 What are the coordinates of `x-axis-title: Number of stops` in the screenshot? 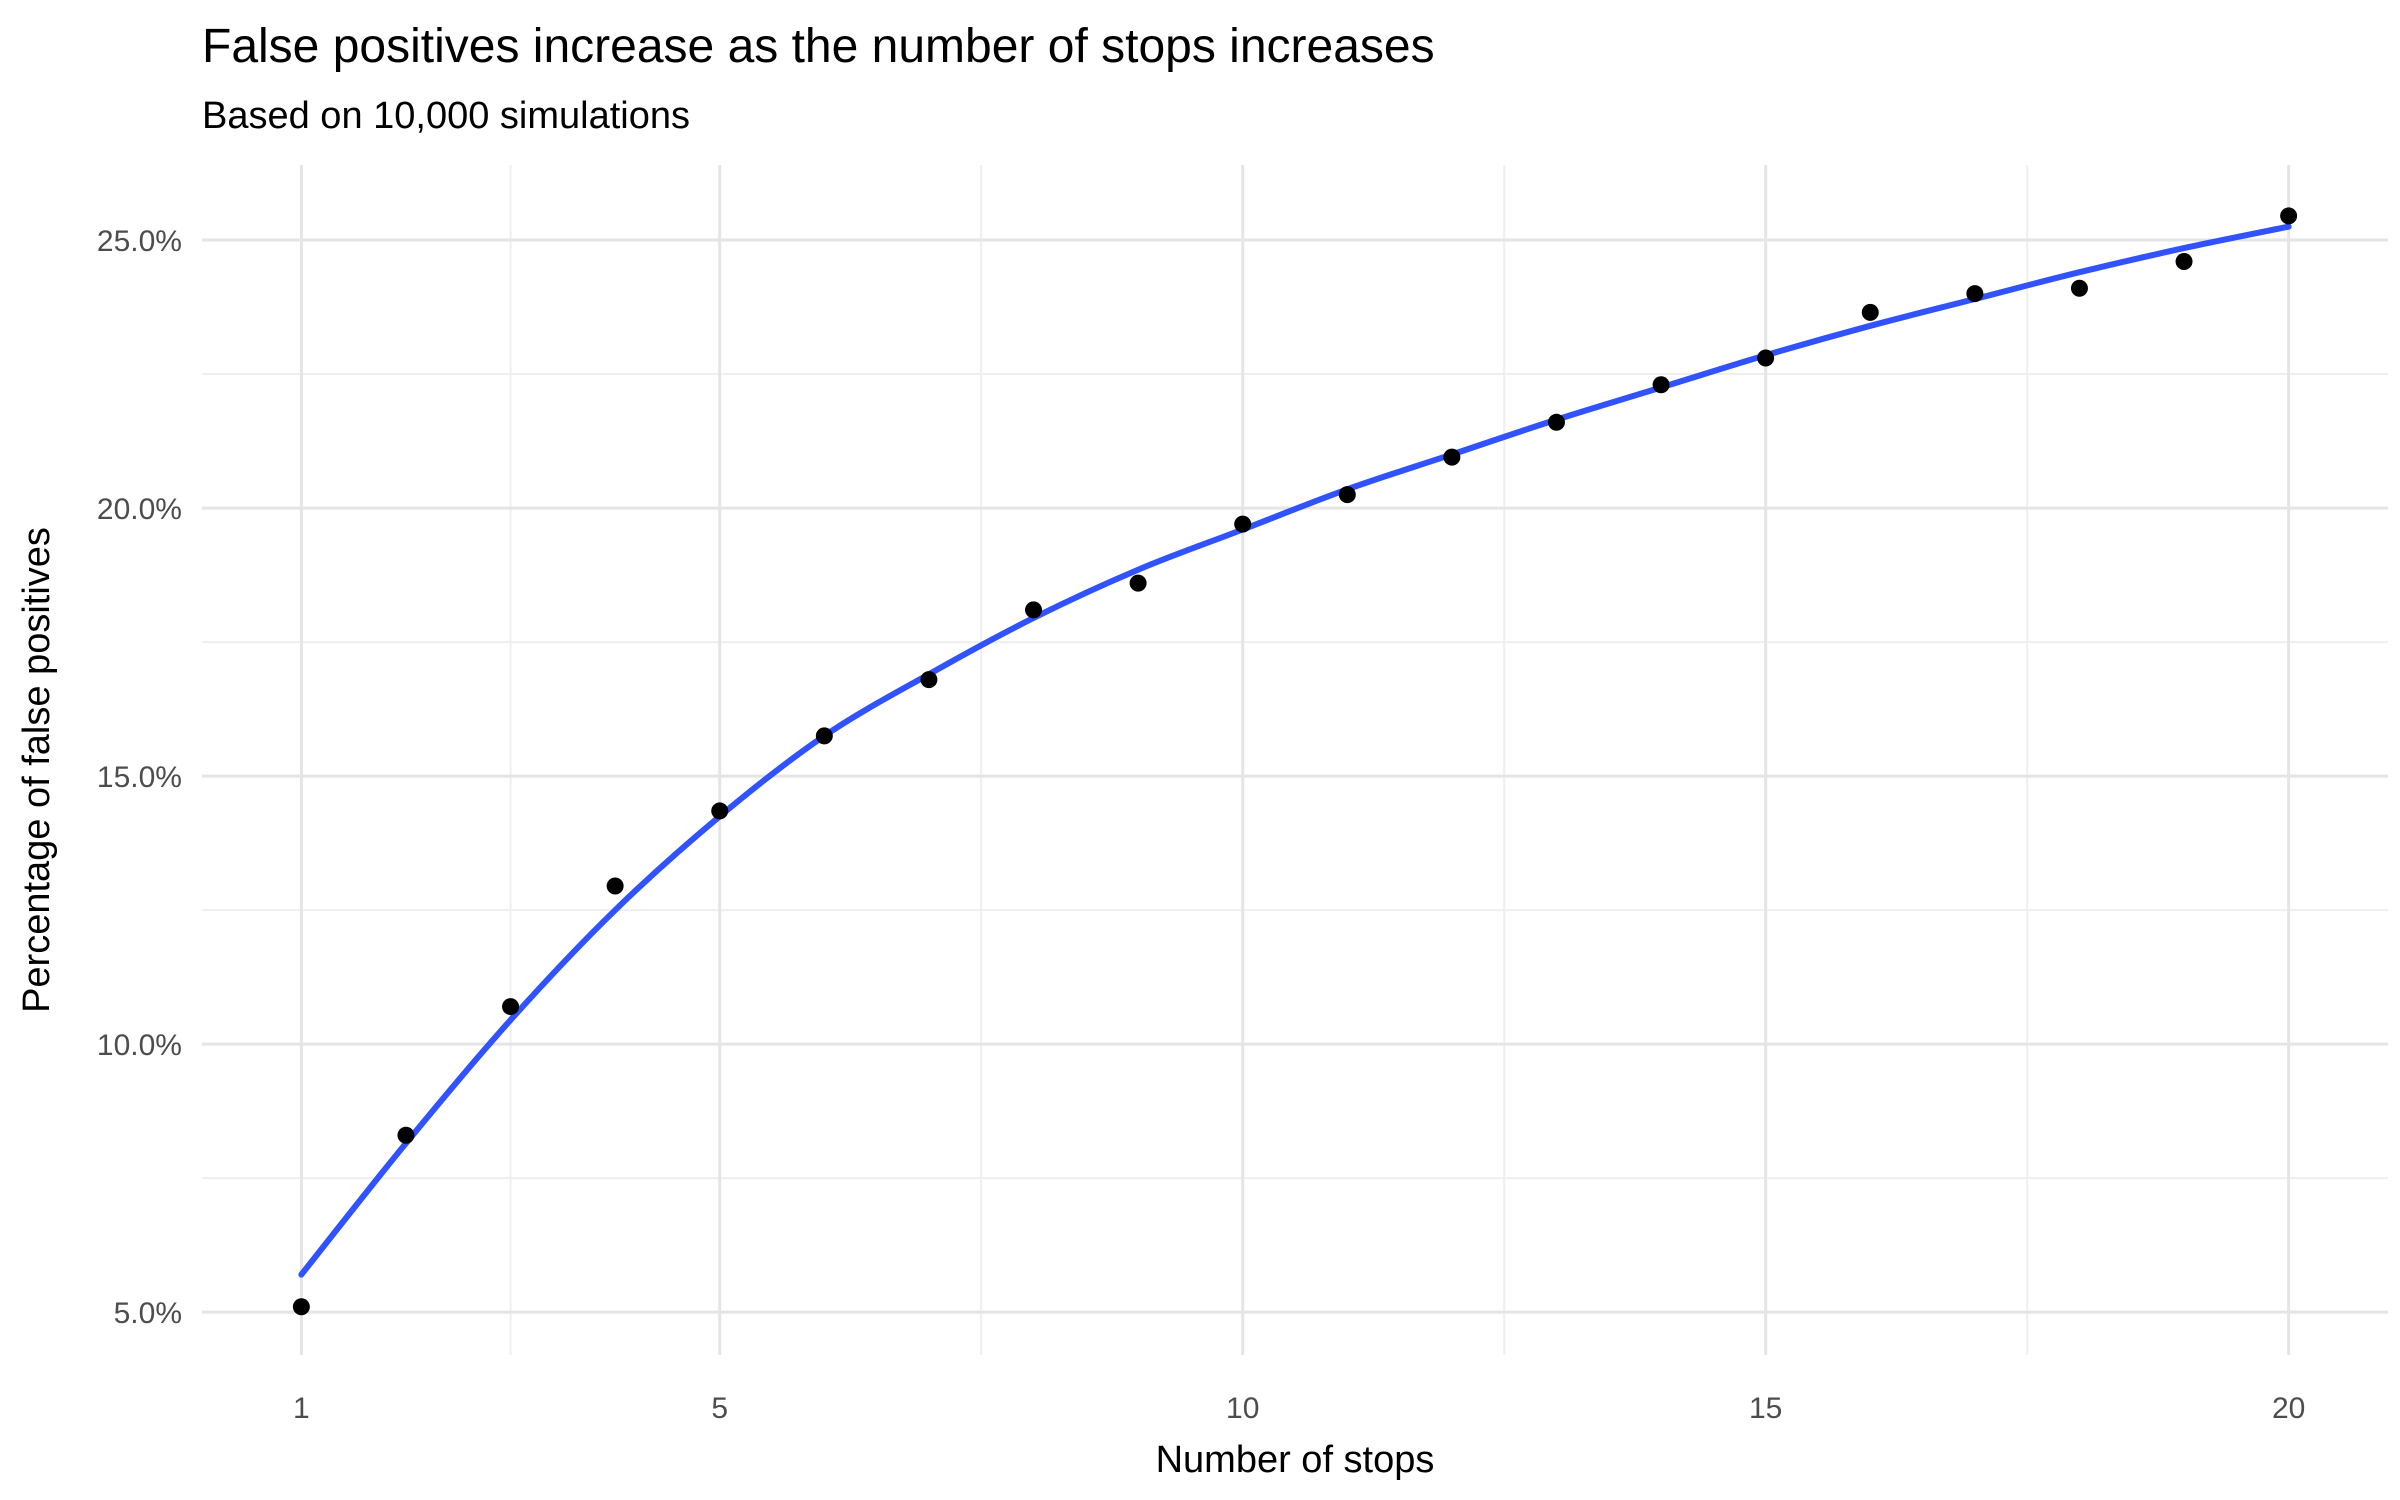 It's located at (1295, 1460).